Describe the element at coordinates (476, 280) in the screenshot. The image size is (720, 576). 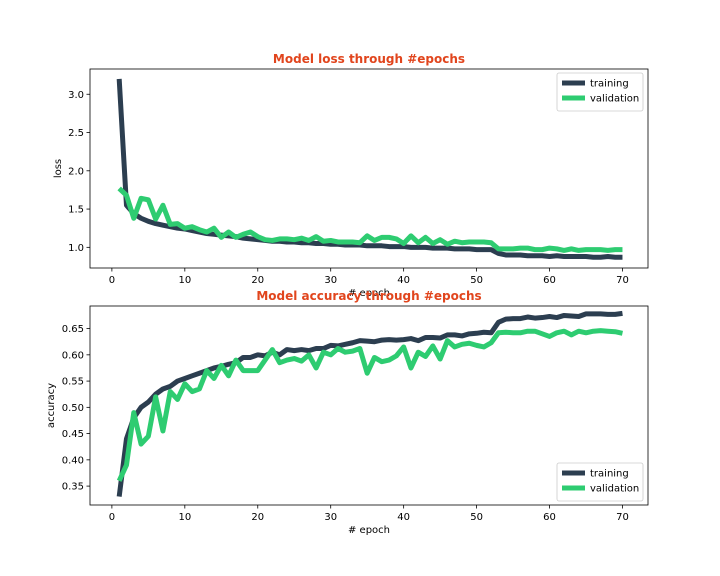
I see `loss-x-tick-label: 50` at that location.